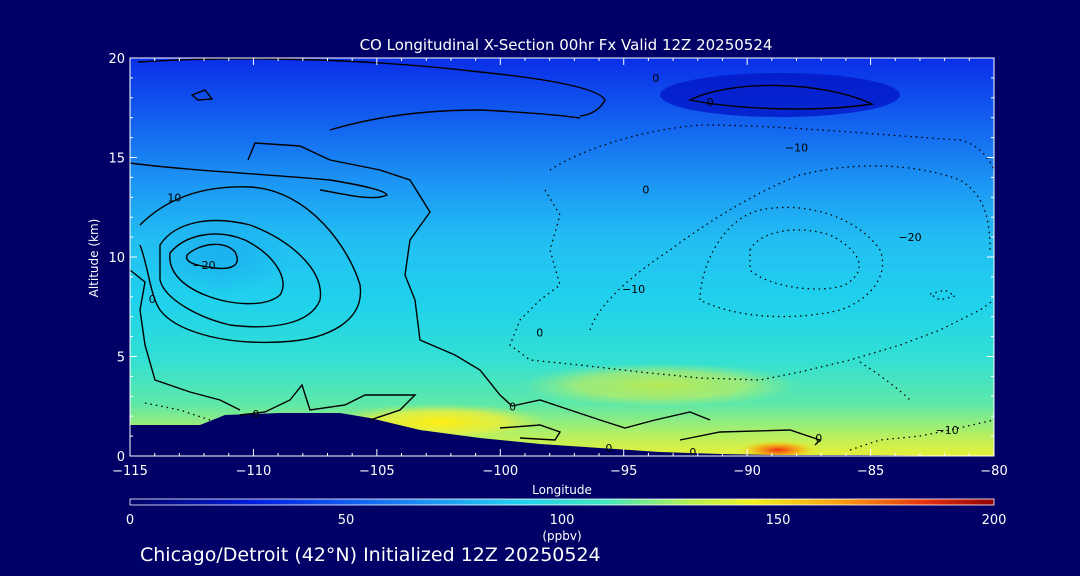 The height and width of the screenshot is (576, 1080). What do you see at coordinates (121, 457) in the screenshot?
I see `y-tick-label: 0` at bounding box center [121, 457].